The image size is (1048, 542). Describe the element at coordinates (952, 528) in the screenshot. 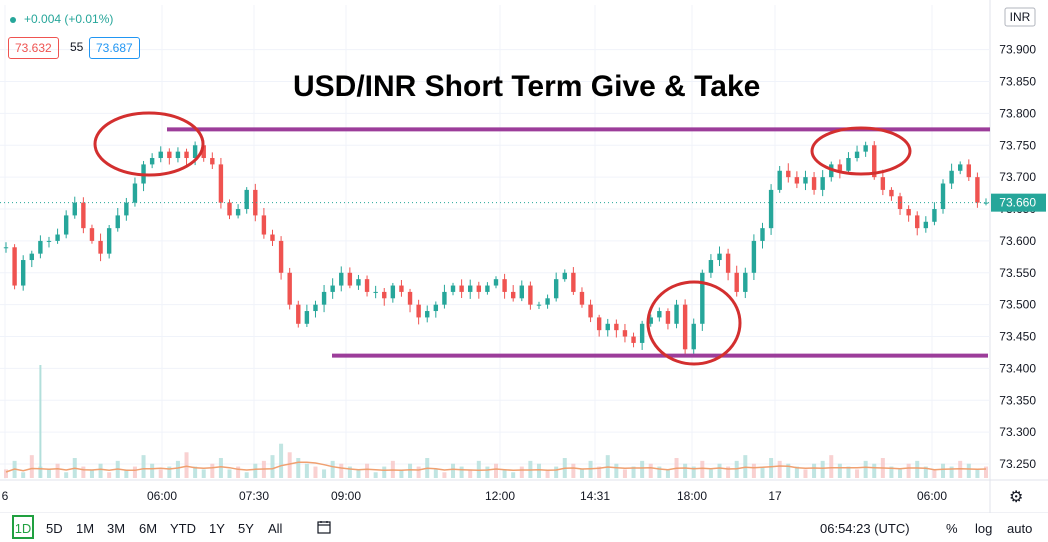

I see `percent-scale-toggle: %` at that location.